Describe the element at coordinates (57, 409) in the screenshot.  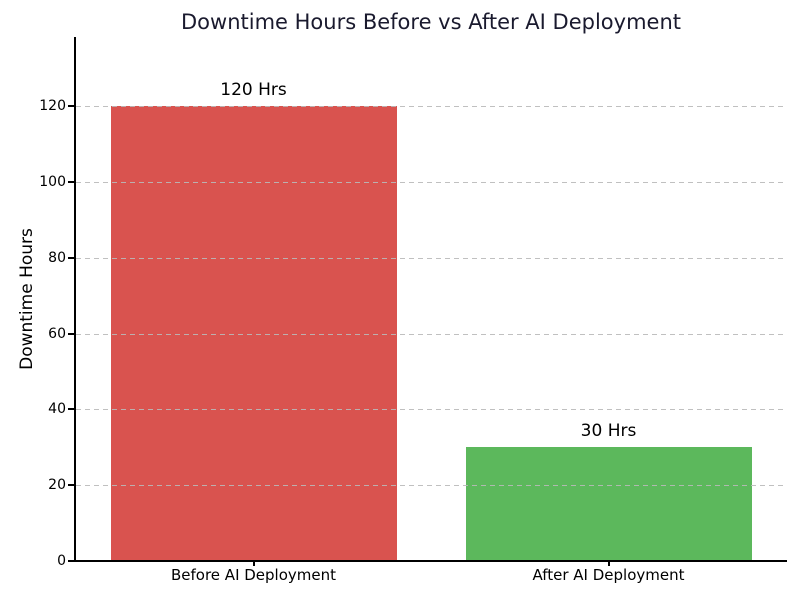
I see `y-tick-label: 40` at that location.